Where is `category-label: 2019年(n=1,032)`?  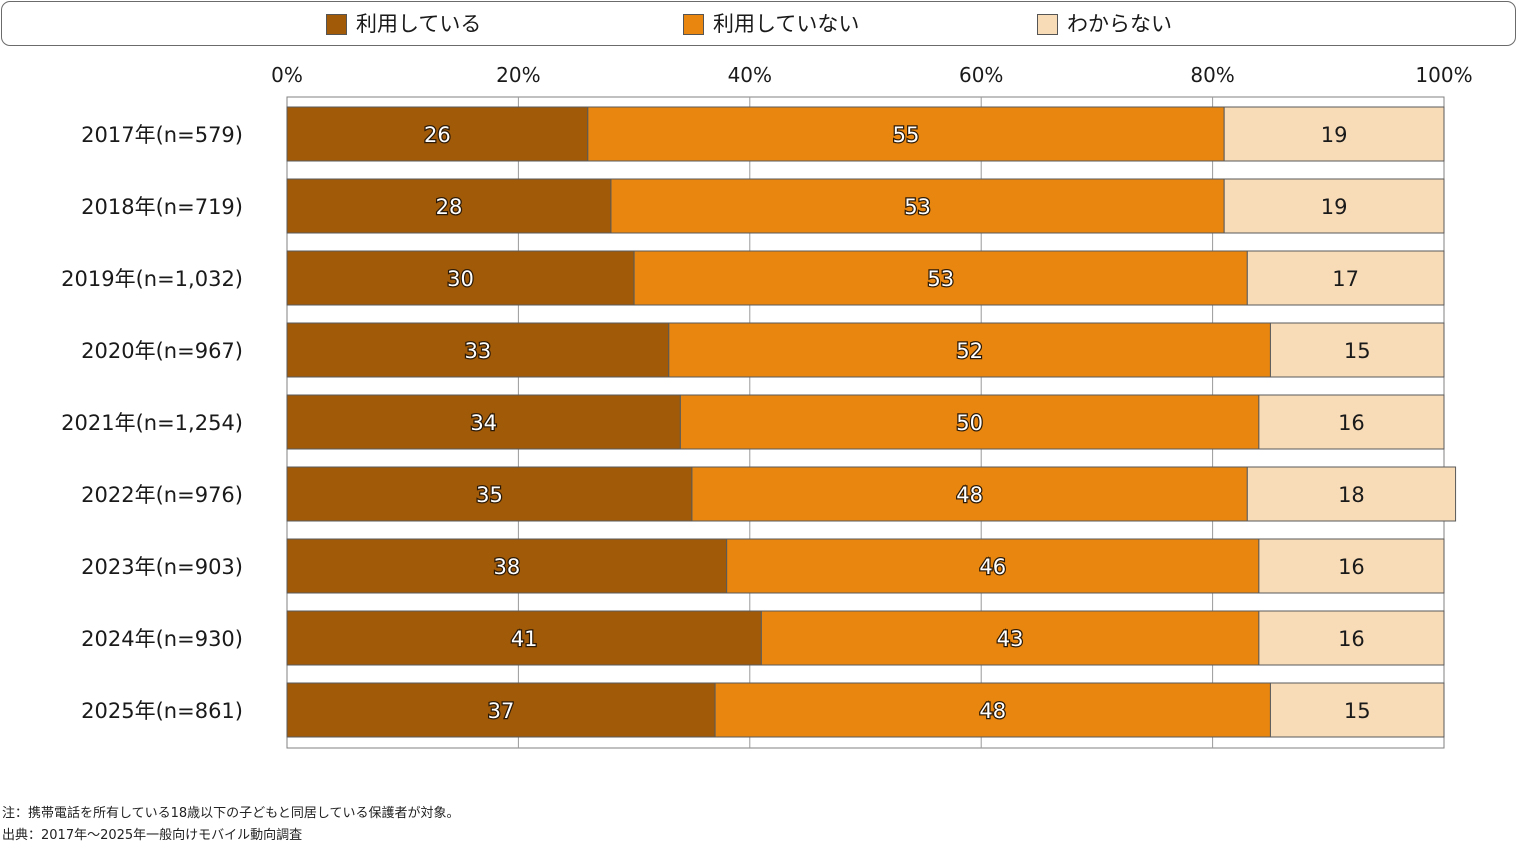
category-label: 2019年(n=1,032) is located at coordinates (152, 279).